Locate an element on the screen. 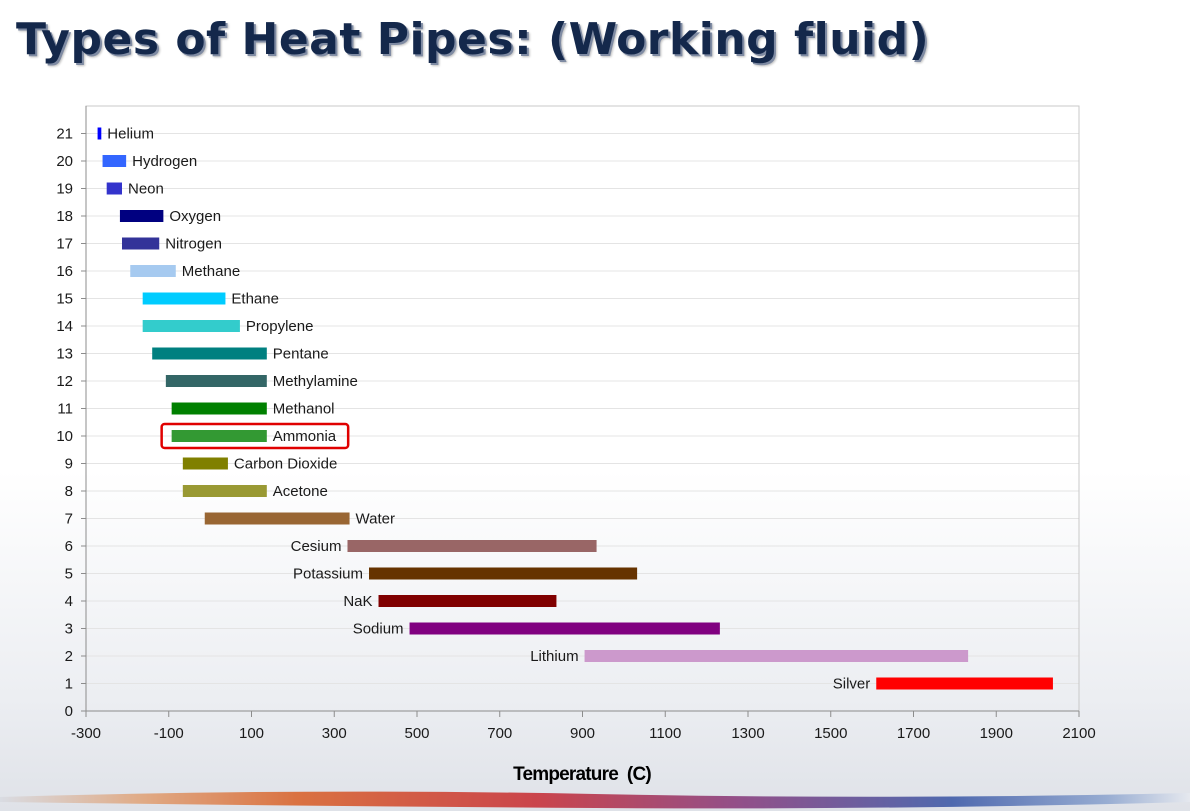 This screenshot has width=1190, height=811. bar-cesium is located at coordinates (472, 546).